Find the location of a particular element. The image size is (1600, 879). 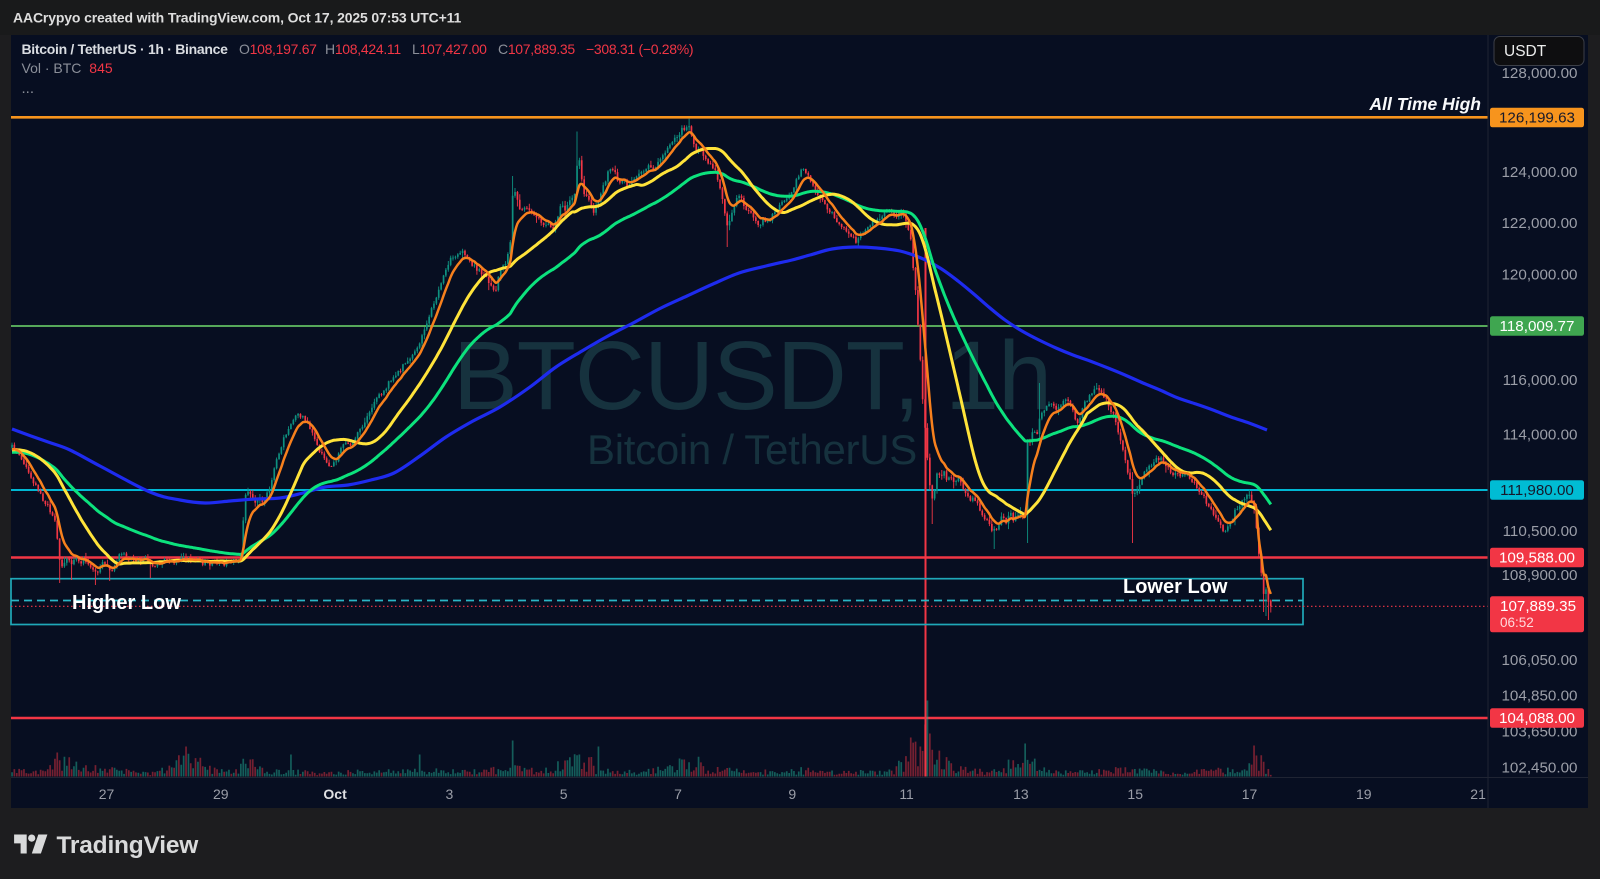

svg-text: USDT is located at coordinates (1525, 51).